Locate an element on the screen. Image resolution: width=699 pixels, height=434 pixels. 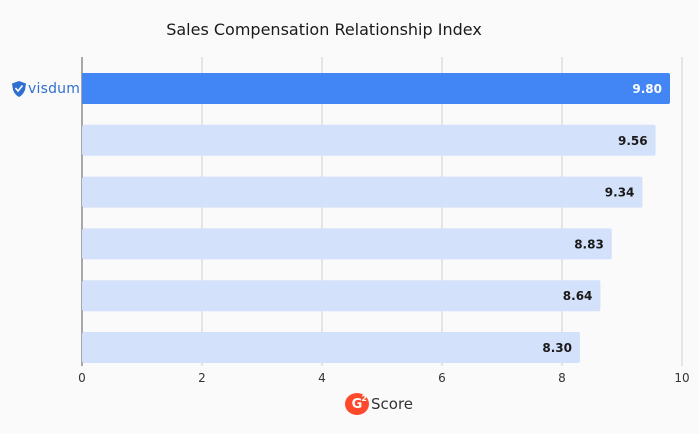
chart-title: Sales Compensation Relationship Index is located at coordinates (324, 29).